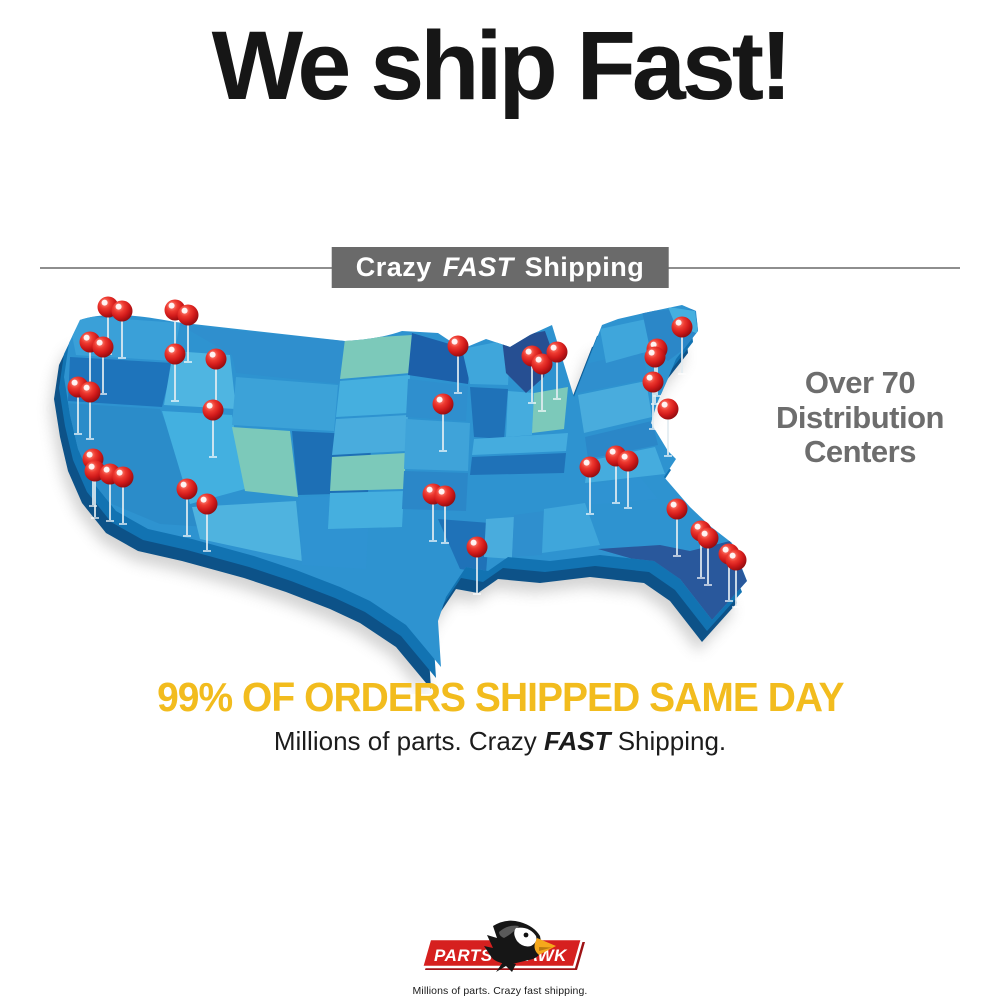  What do you see at coordinates (463, 955) in the screenshot?
I see `logo-text-parts: PARTS` at bounding box center [463, 955].